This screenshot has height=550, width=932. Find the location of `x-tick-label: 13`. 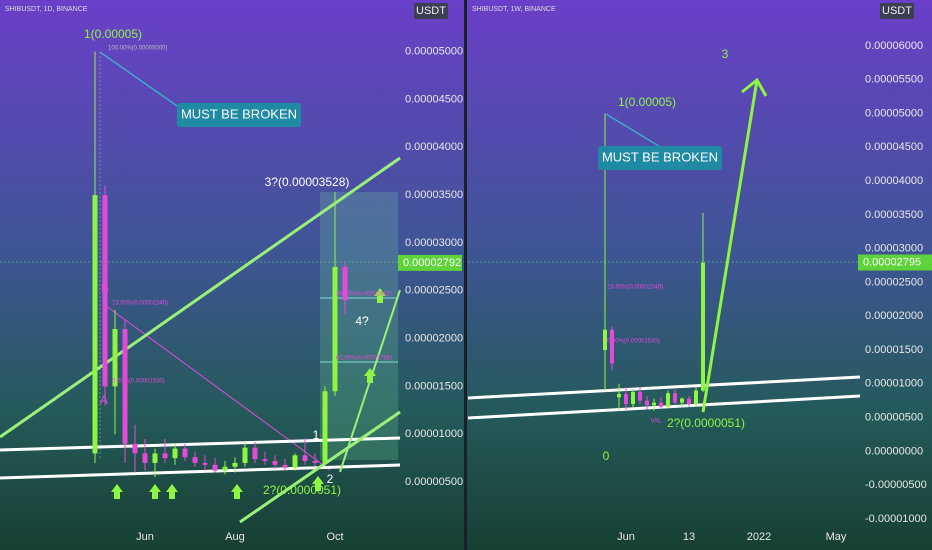

x-tick-label: 13 is located at coordinates (689, 537).